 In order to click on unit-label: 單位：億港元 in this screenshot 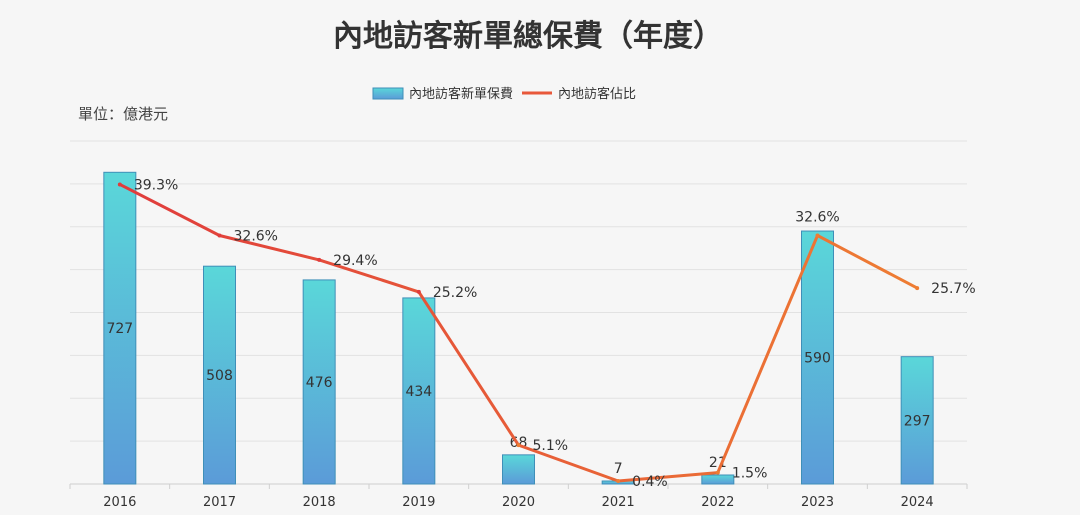, I will do `click(123, 114)`.